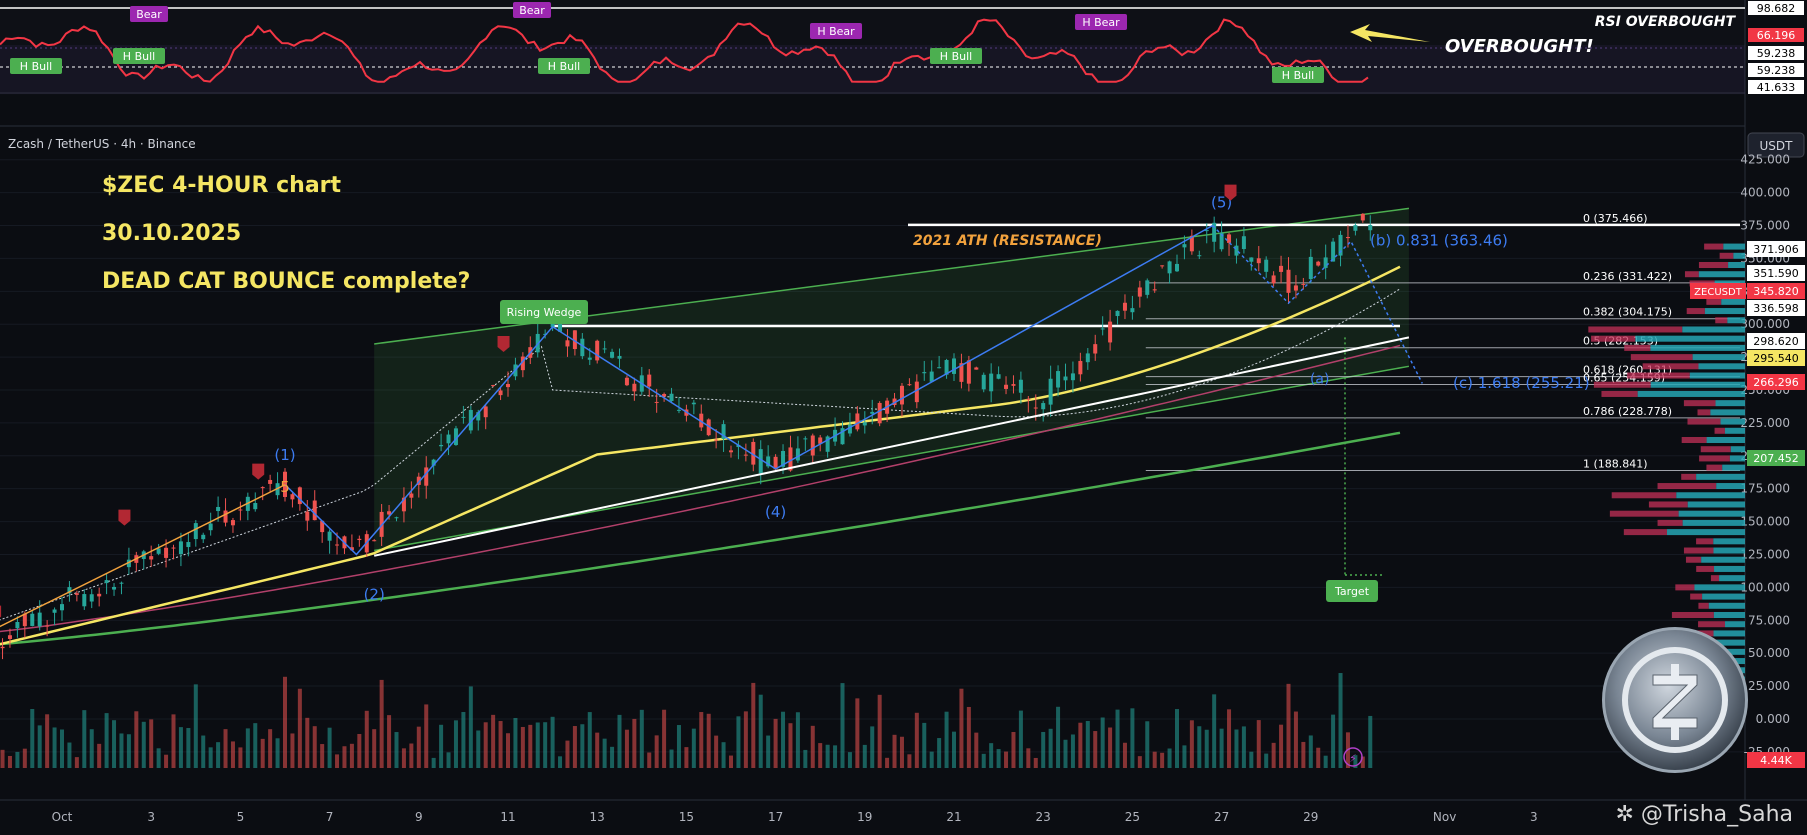  What do you see at coordinates (286, 281) in the screenshot?
I see `headline-subtitle: DEAD CAT BOUNCE complete?` at bounding box center [286, 281].